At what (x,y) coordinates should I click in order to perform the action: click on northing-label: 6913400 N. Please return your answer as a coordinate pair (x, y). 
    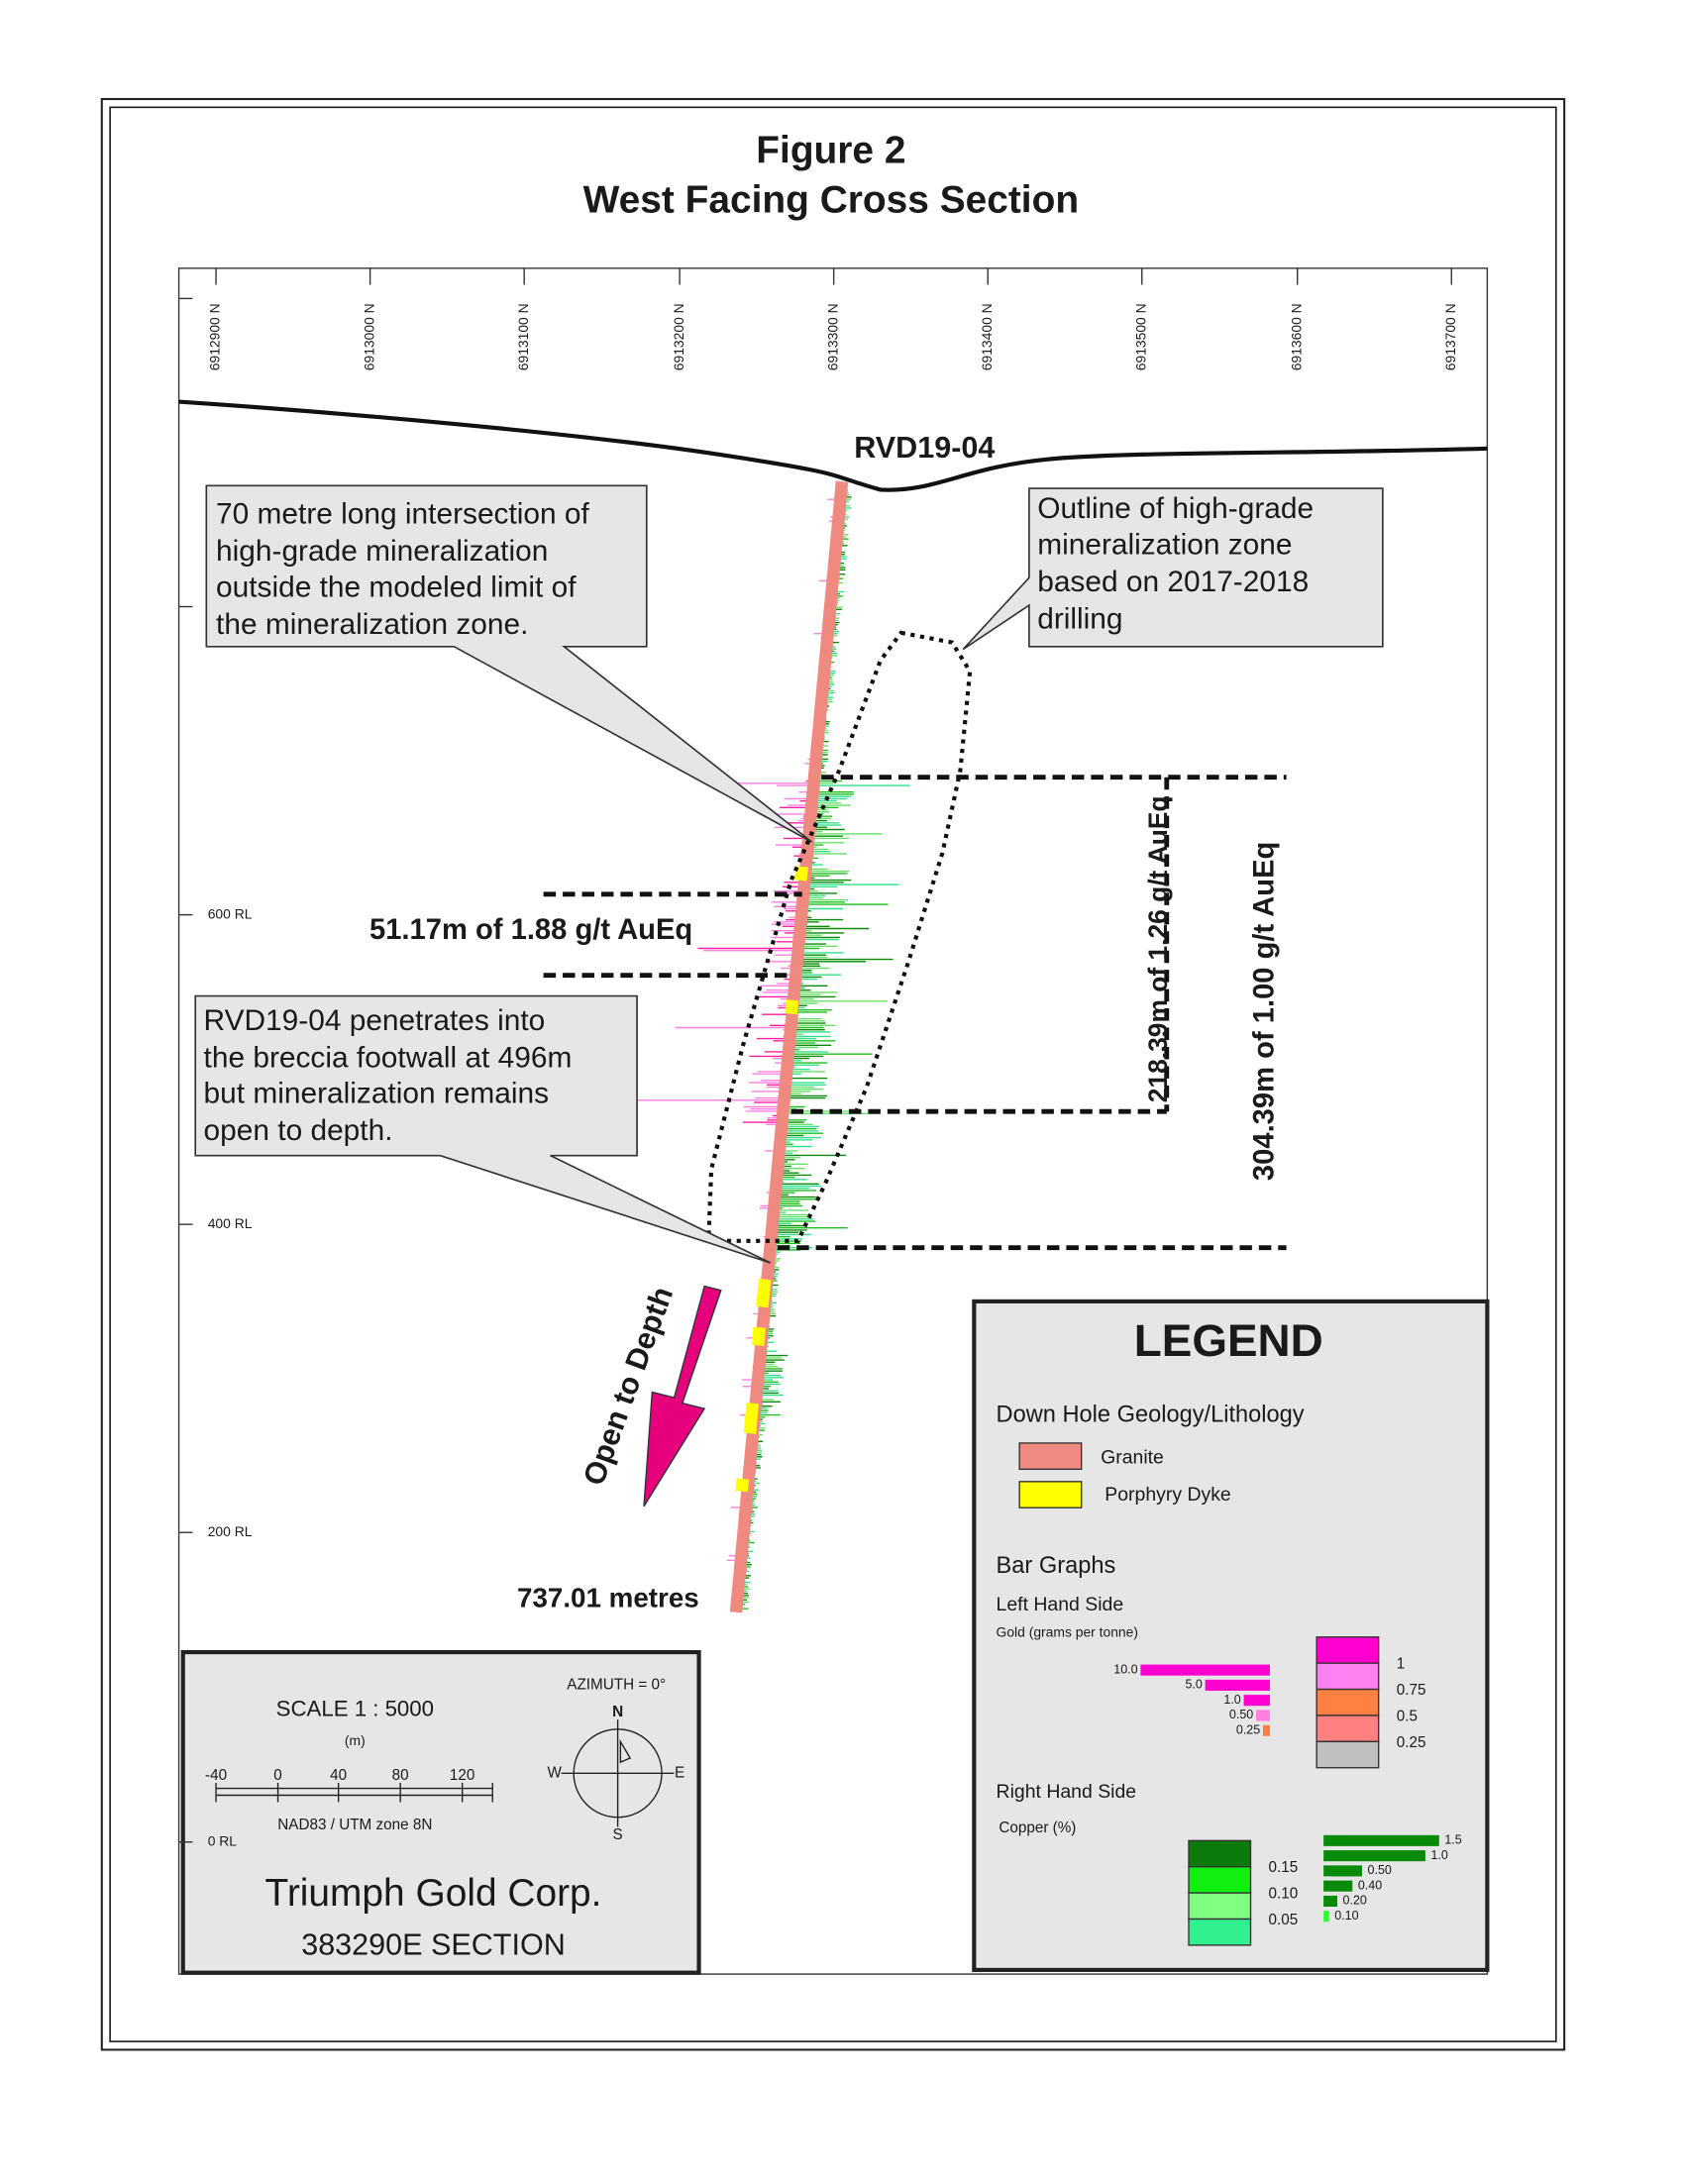
    Looking at the image, I should click on (987, 336).